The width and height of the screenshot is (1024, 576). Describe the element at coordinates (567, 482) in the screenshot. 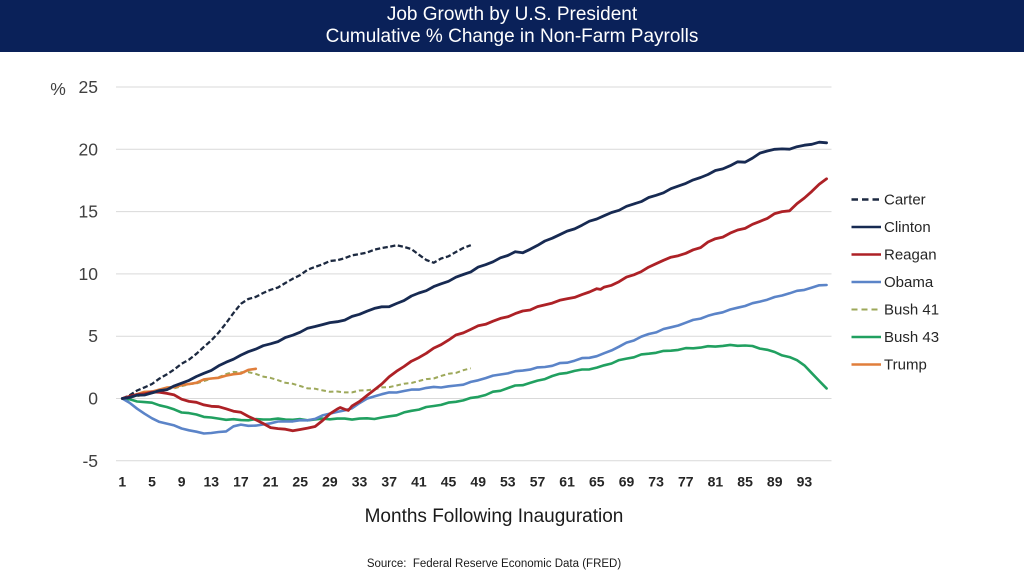

I see `svg-text: 61` at that location.